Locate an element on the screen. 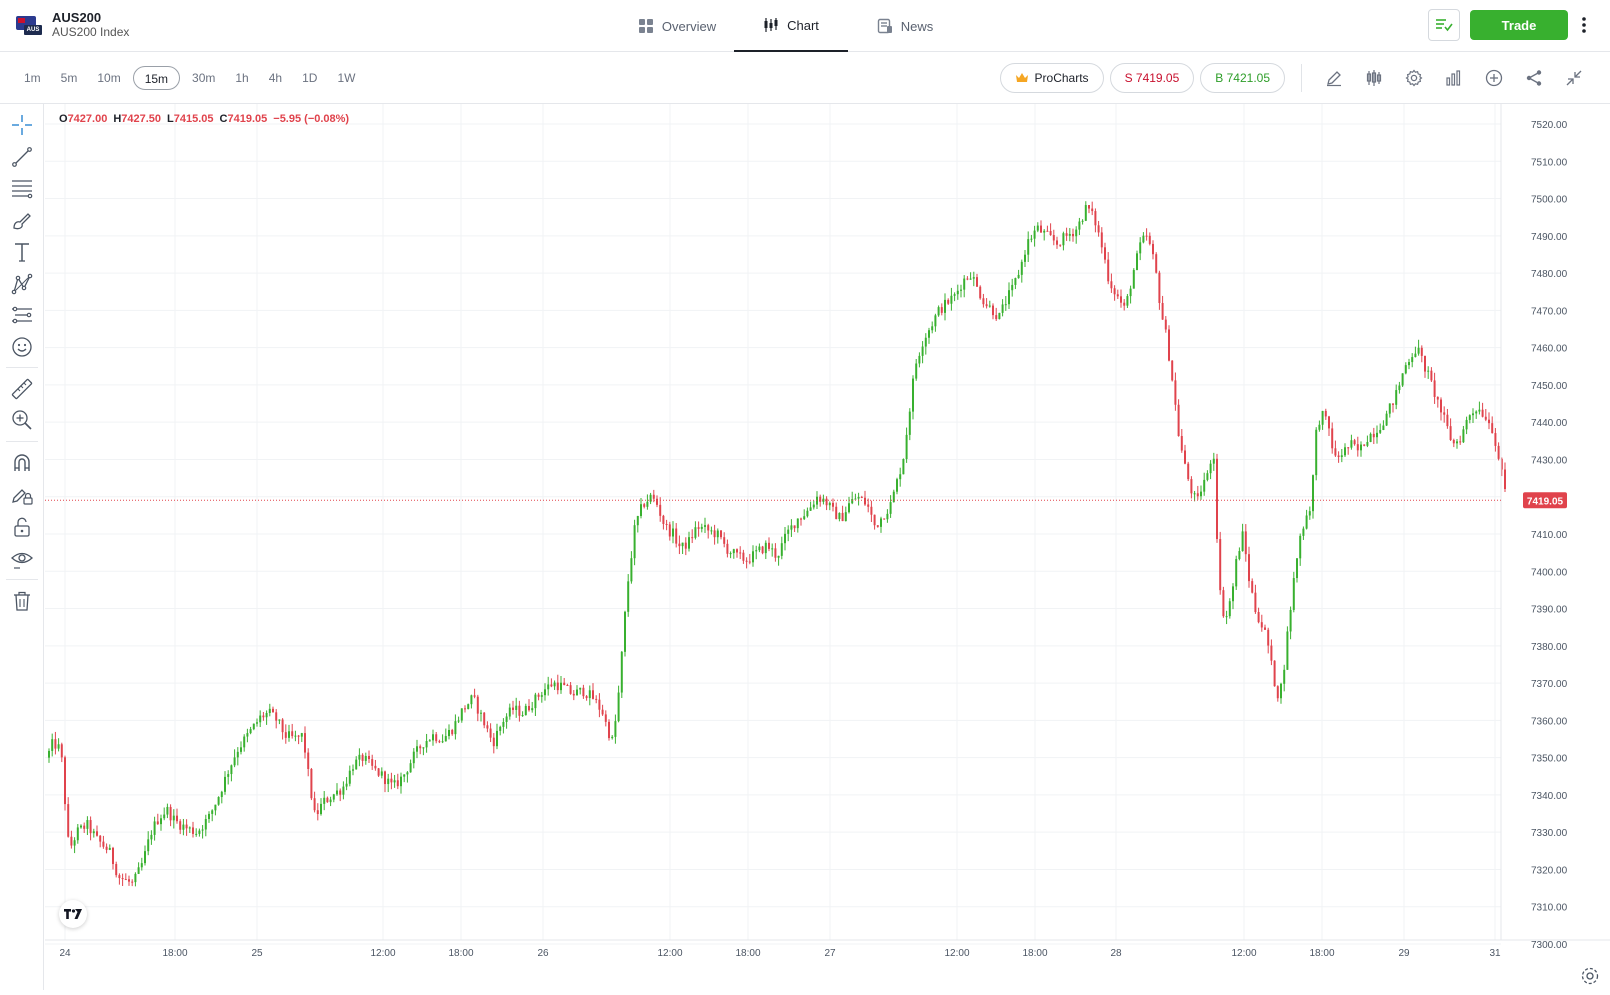 The image size is (1610, 995). timeframe-1w: 1W is located at coordinates (346, 78).